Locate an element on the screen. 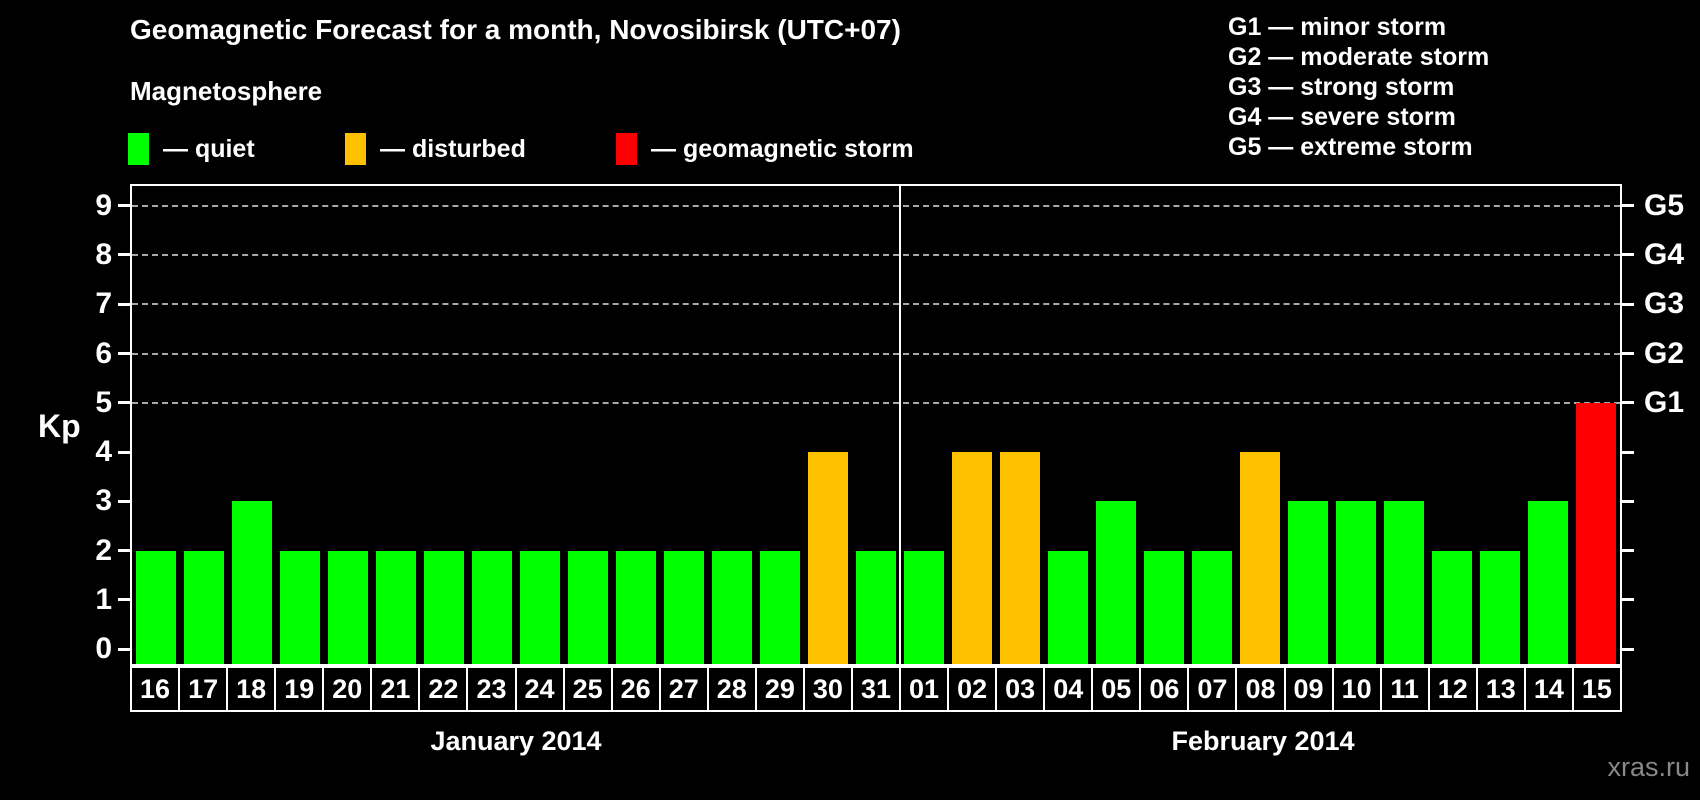  chart-subtitle: Magnetosphere is located at coordinates (226, 91).